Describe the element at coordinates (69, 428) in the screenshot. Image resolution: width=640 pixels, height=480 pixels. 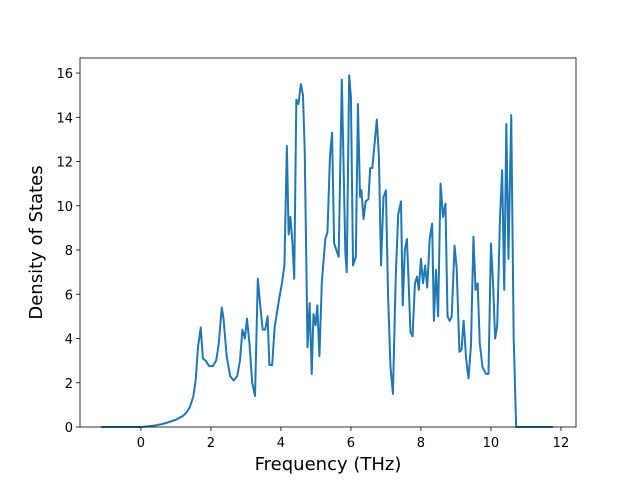
I see `y-tick-label: 0` at that location.